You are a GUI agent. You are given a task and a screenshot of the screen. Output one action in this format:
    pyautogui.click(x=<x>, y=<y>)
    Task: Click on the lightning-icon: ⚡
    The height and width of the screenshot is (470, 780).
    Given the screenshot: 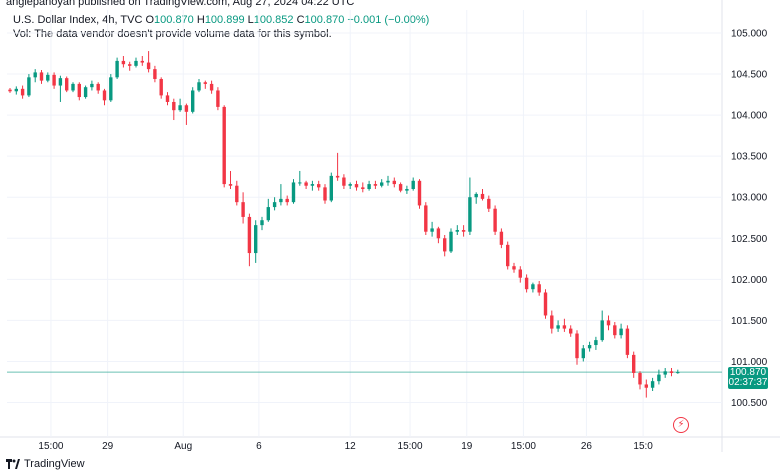 What is the action you would take?
    pyautogui.click(x=681, y=425)
    